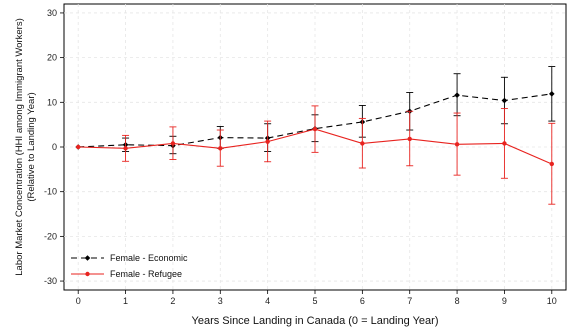 This screenshot has height=331, width=575. I want to click on x-tick-label: 5, so click(314, 301).